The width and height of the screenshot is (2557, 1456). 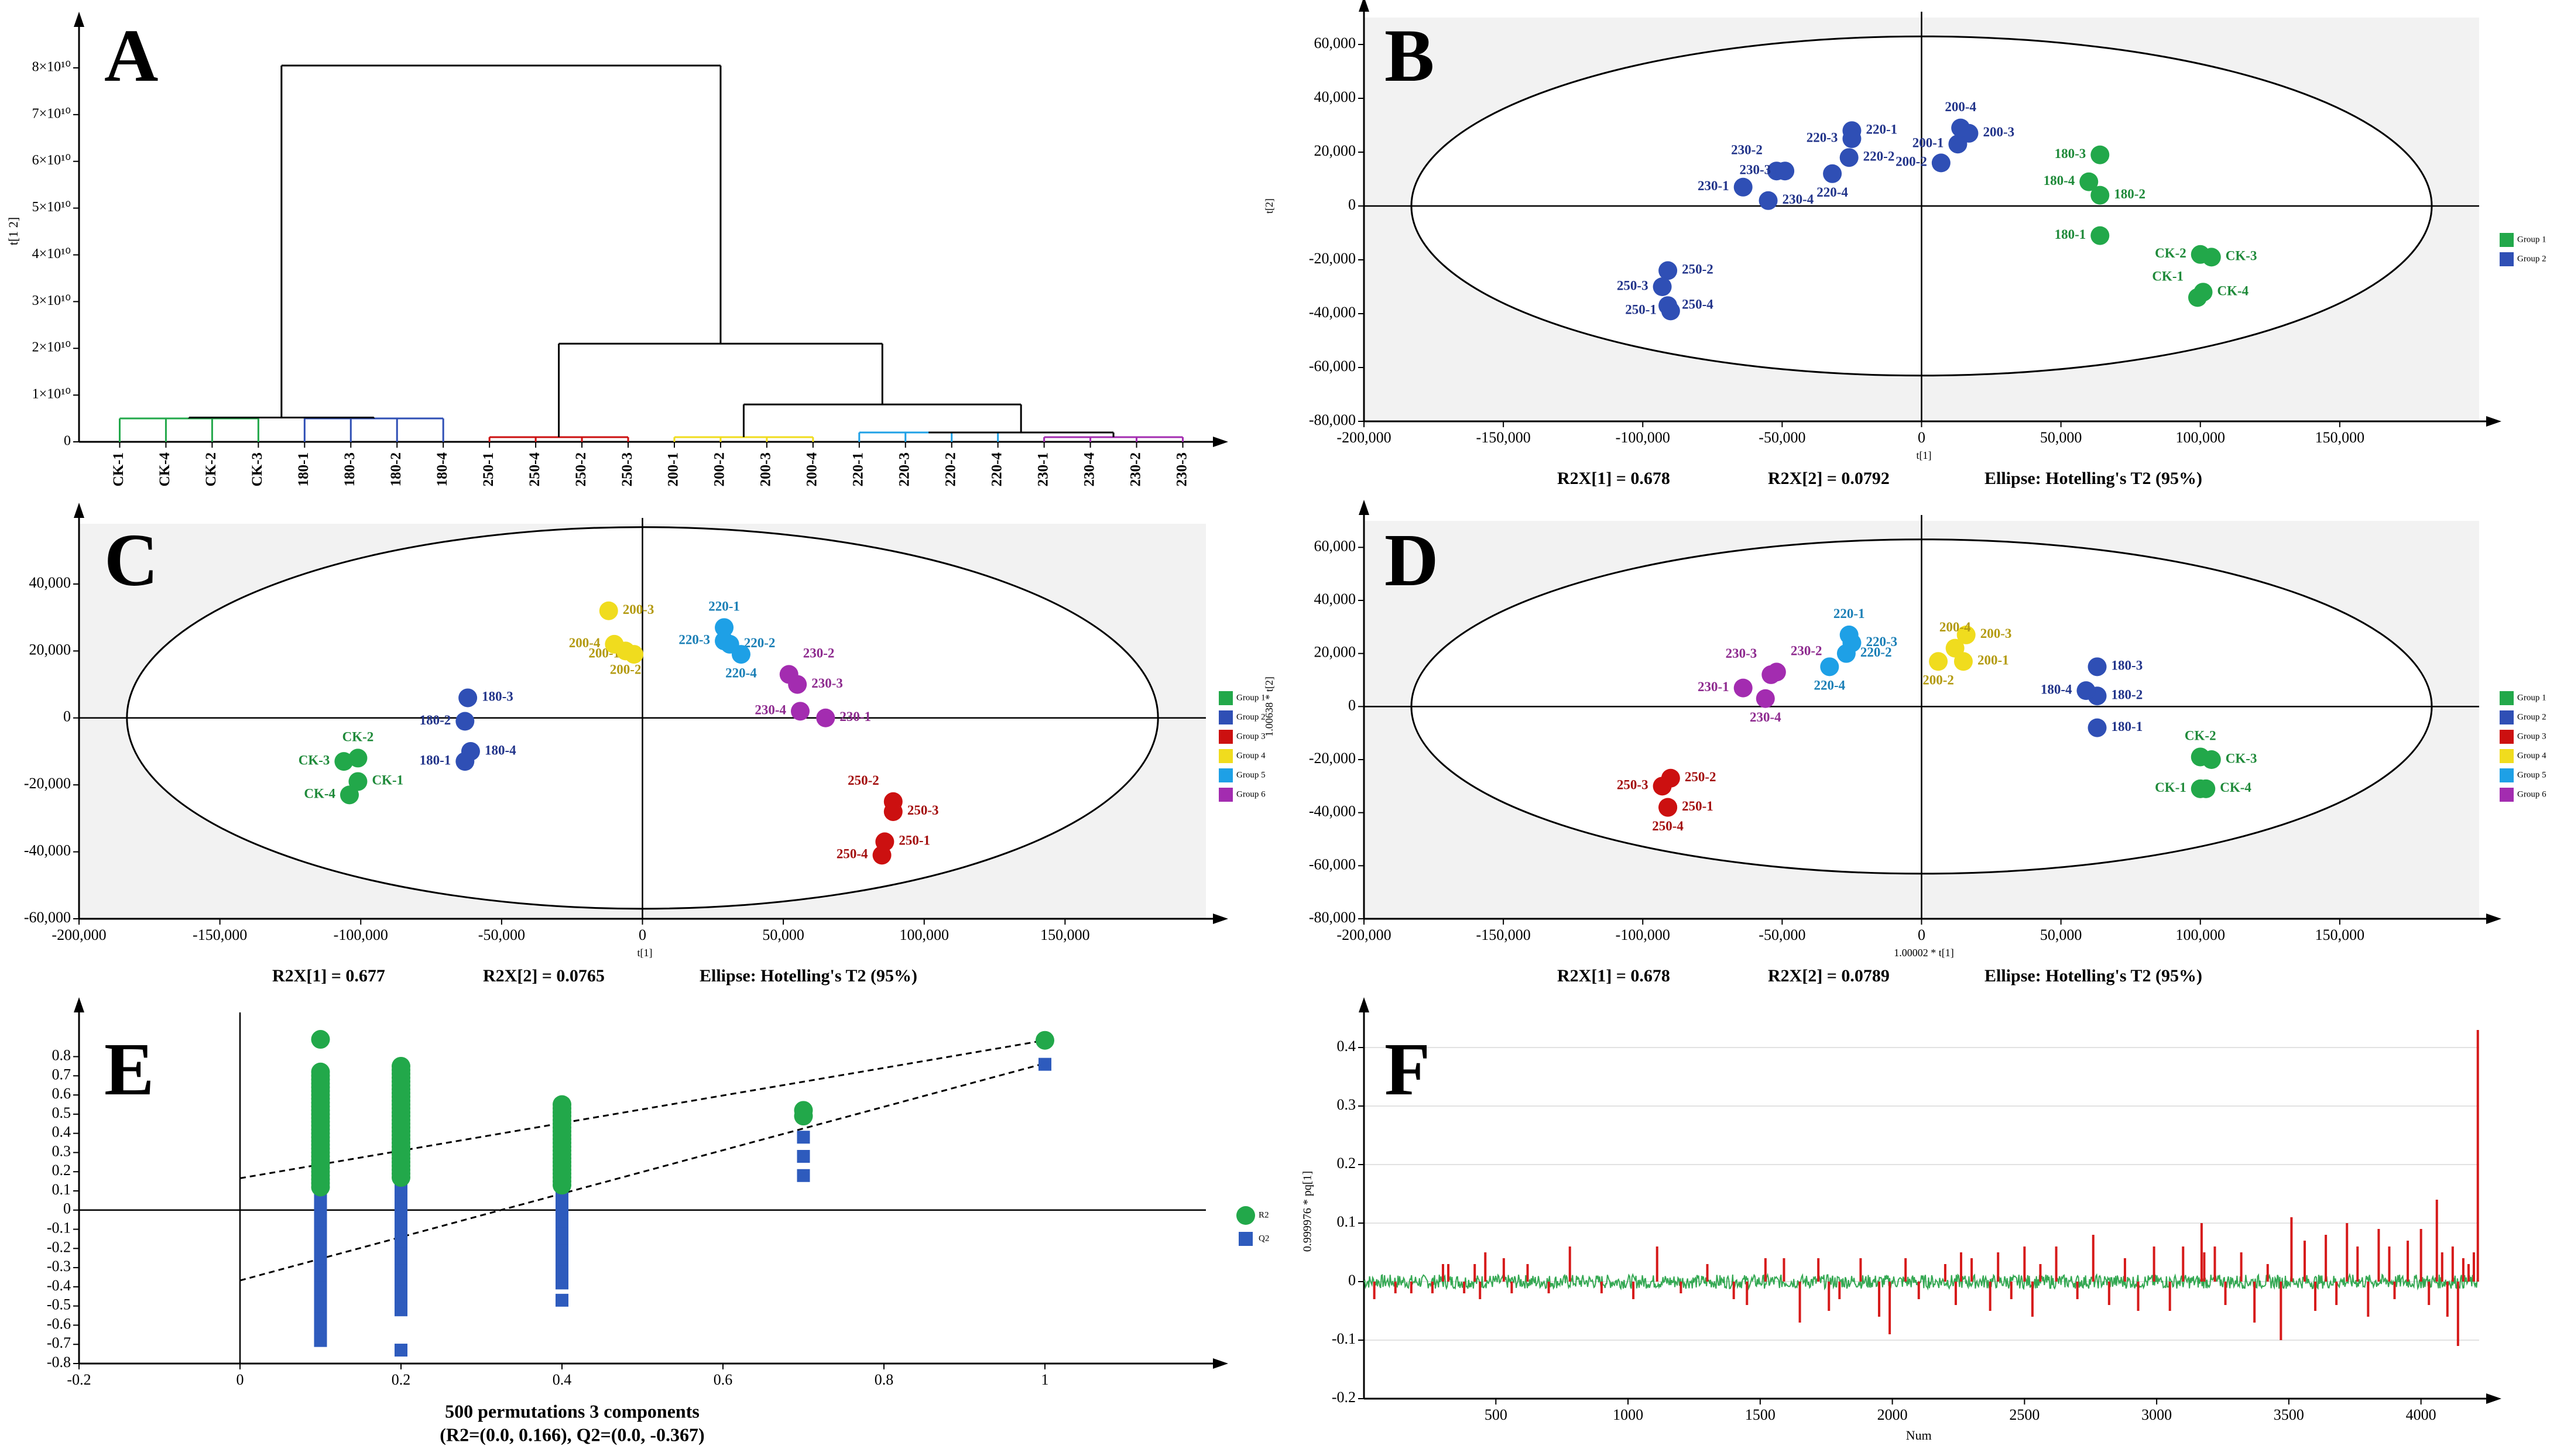 I want to click on q2-point, so click(x=803, y=1137).